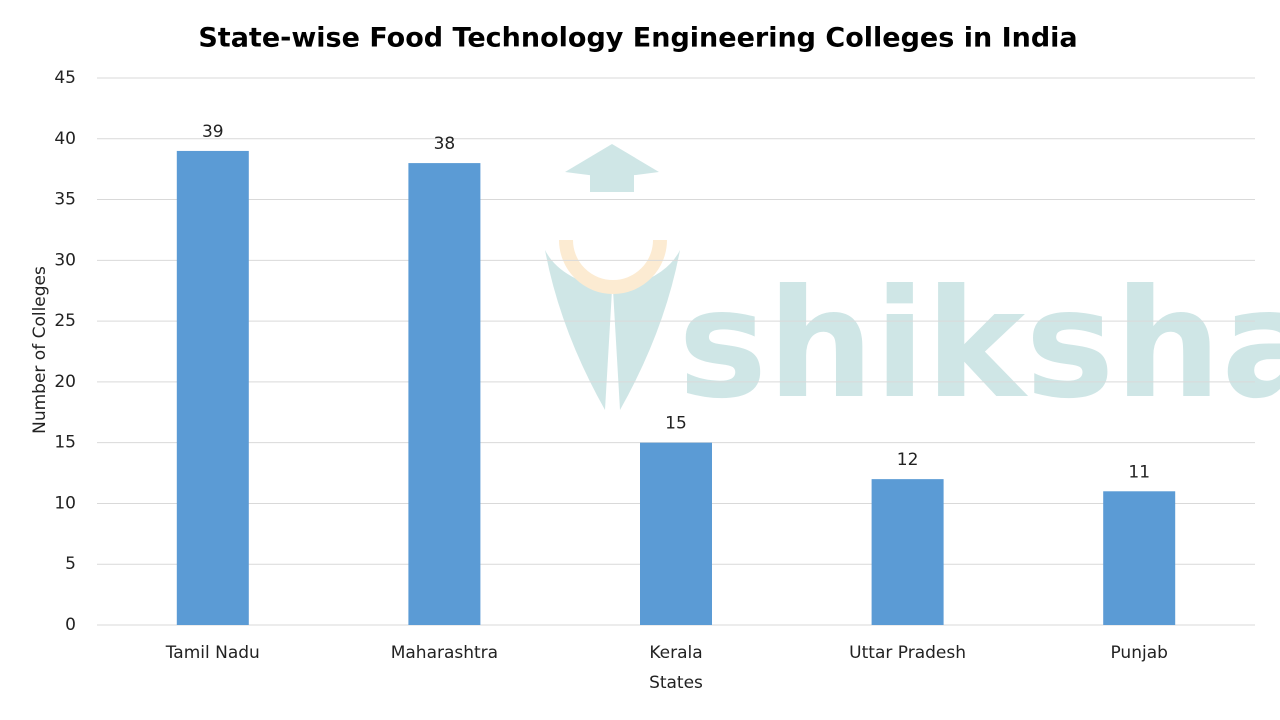 Image resolution: width=1280 pixels, height=720 pixels. What do you see at coordinates (908, 460) in the screenshot?
I see `data-label: 12` at bounding box center [908, 460].